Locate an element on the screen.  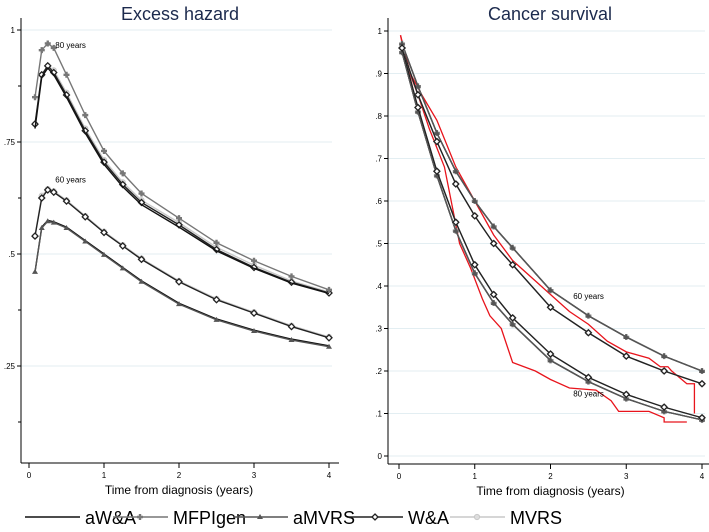
legend-label: aW&A is located at coordinates (110, 518).